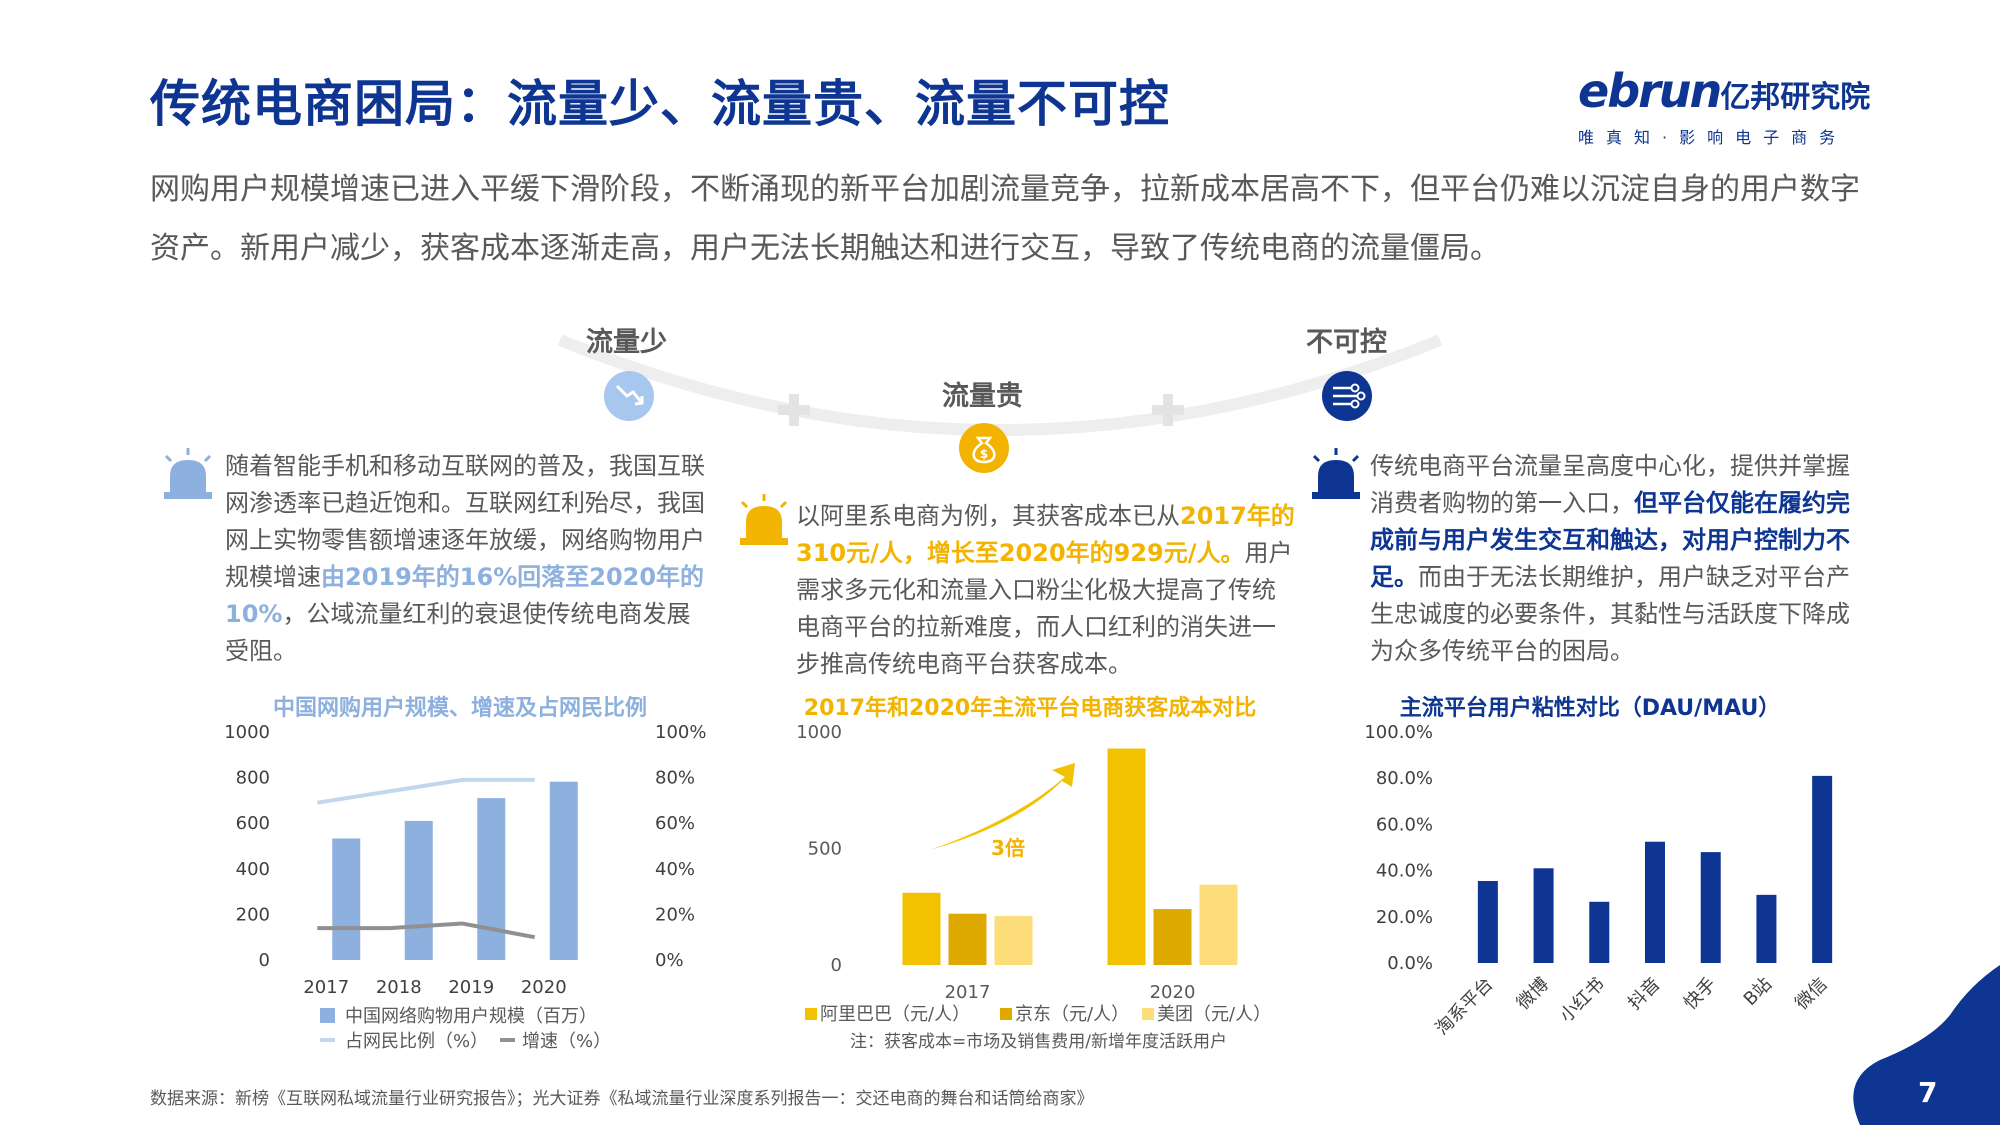 Image resolution: width=2000 pixels, height=1125 pixels. Describe the element at coordinates (1404, 917) in the screenshot. I see `chart3-y-tick: 20.0%` at that location.